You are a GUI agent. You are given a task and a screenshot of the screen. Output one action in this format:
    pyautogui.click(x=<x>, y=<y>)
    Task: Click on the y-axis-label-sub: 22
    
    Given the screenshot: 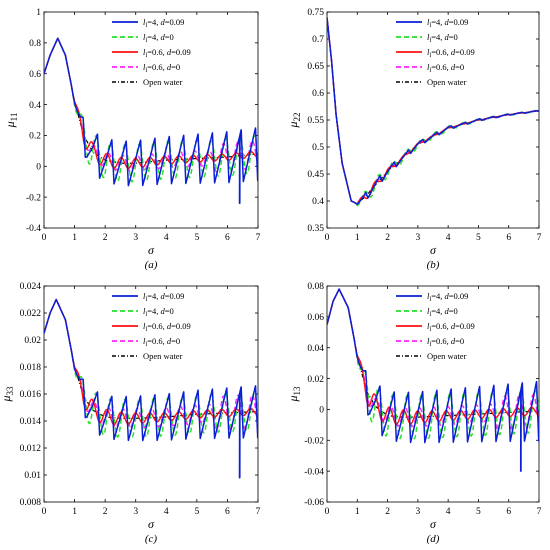 What is the action you would take?
    pyautogui.click(x=297, y=116)
    